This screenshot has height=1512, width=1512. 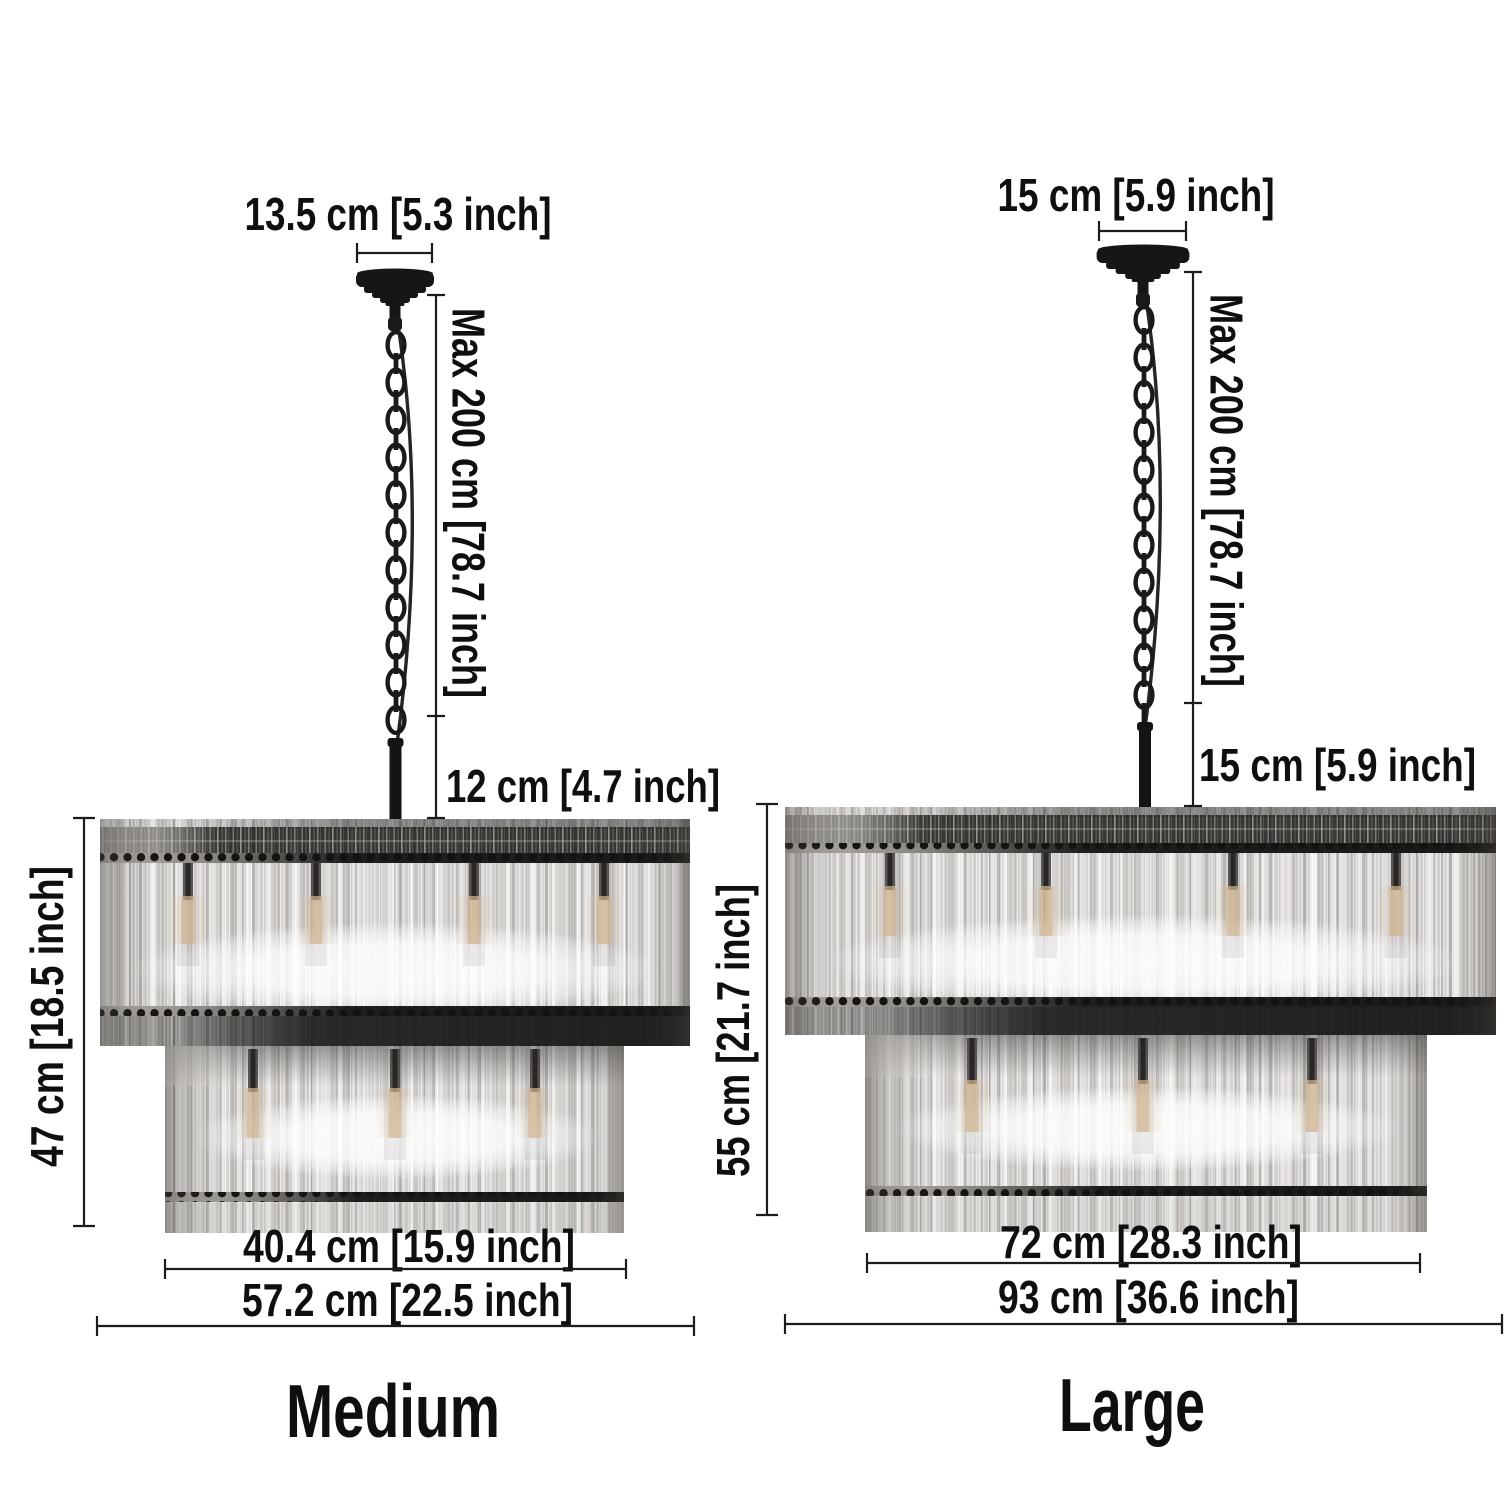 I want to click on svg-text: 12 cm [4.7 inch], so click(x=583, y=786).